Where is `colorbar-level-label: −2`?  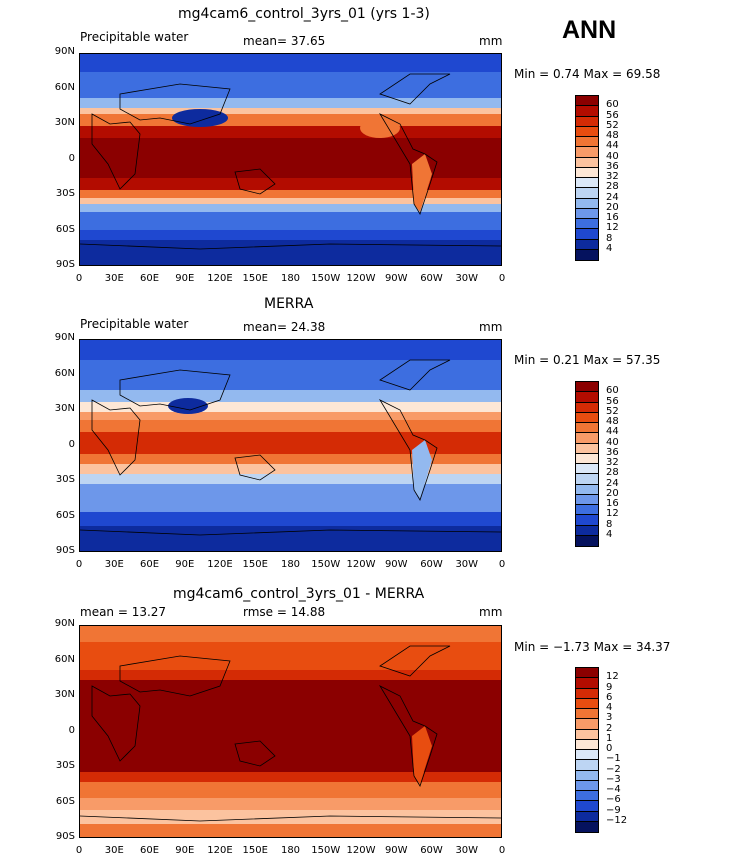 colorbar-level-label: −2 is located at coordinates (613, 769).